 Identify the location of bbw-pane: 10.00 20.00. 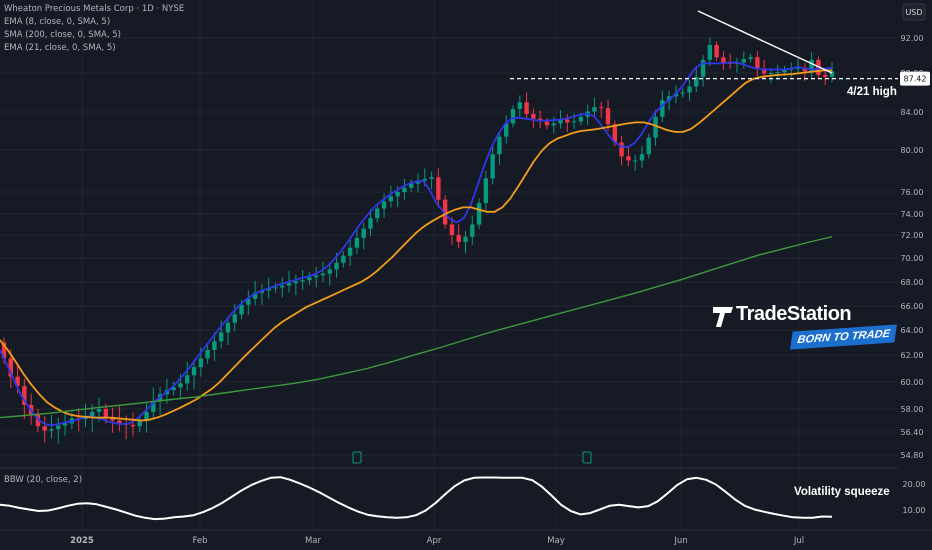
(463, 494).